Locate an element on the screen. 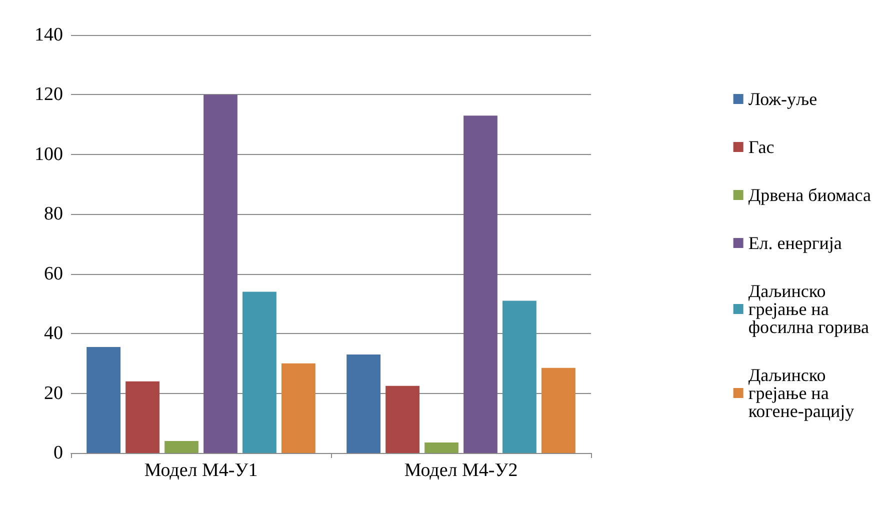  legend-label: Даљинско грејање на фосилна горива is located at coordinates (808, 309).